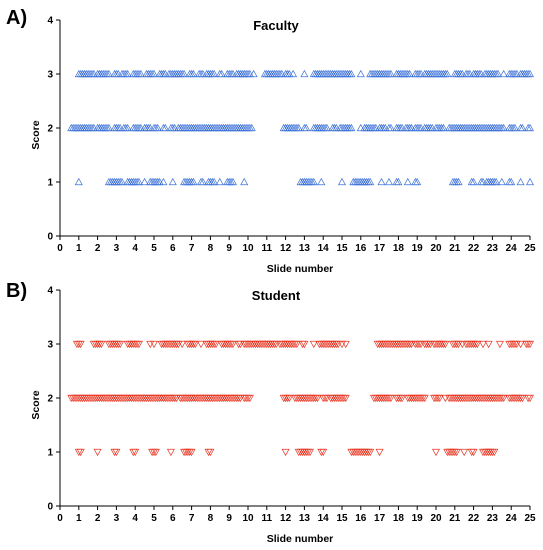 Image resolution: width=543 pixels, height=550 pixels. Describe the element at coordinates (211, 248) in the screenshot. I see `x-tick-label: 8` at that location.